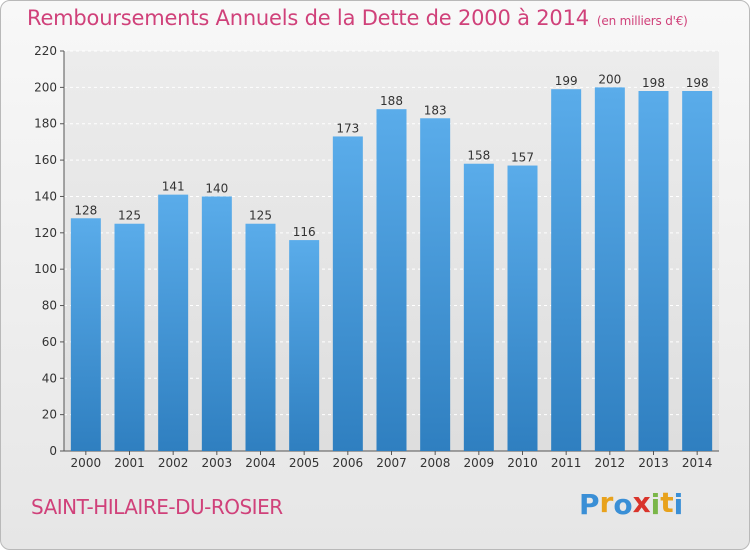  I want to click on y-tick-label: 20, so click(49, 415).